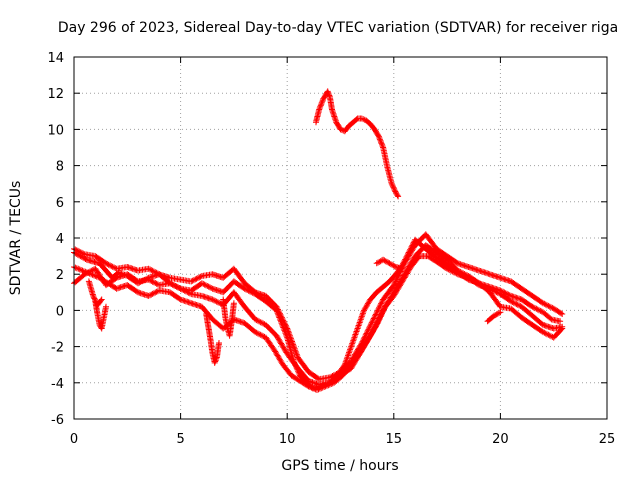 The height and width of the screenshot is (480, 640). What do you see at coordinates (55, 130) in the screenshot?
I see `y-tick-label: 10` at bounding box center [55, 130].